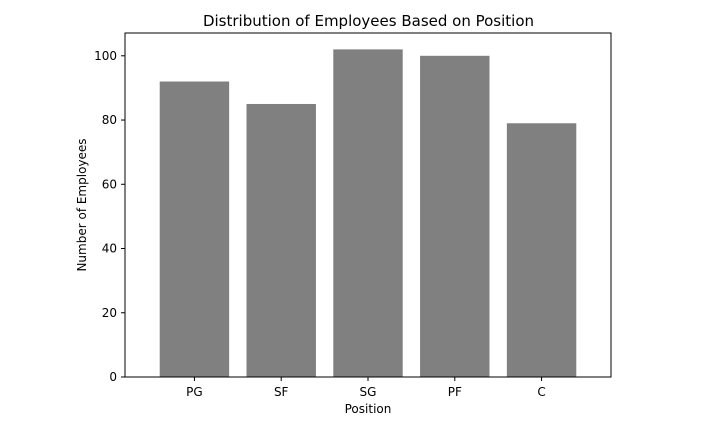  Describe the element at coordinates (455, 216) in the screenshot. I see `bar-pf` at that location.